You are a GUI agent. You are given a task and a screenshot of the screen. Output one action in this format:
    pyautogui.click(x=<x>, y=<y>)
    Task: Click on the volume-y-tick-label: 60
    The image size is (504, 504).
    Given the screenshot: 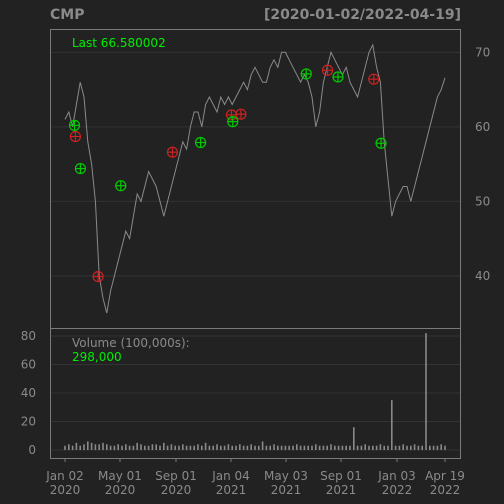 What is the action you would take?
    pyautogui.click(x=28, y=365)
    